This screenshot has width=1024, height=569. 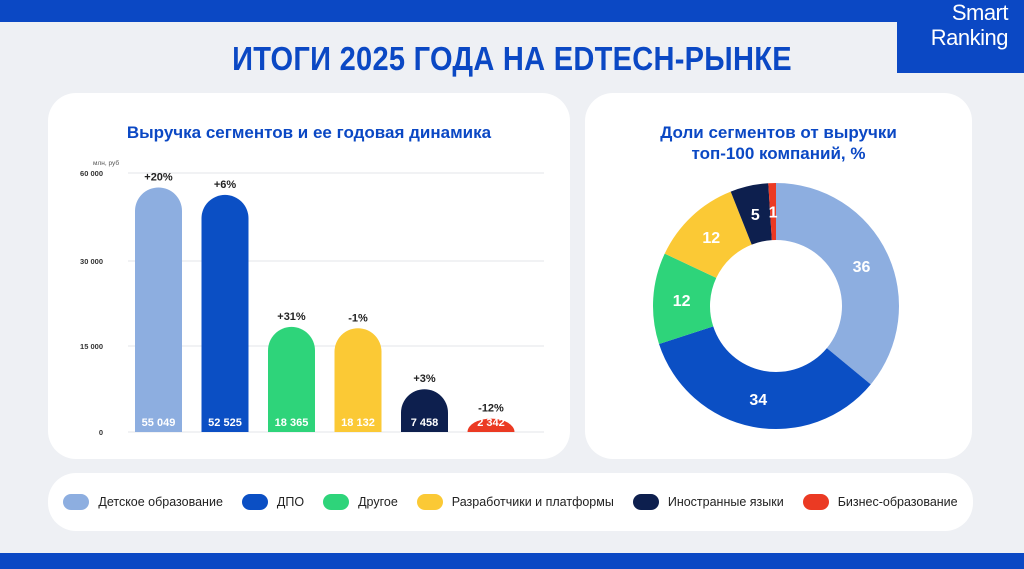 I want to click on bar-value-label: 2 342, so click(x=491, y=423).